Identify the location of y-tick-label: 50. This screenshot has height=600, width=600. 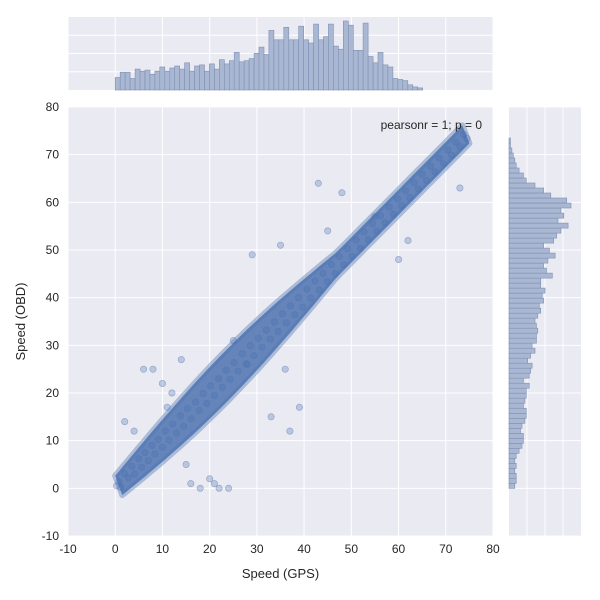
(53, 250).